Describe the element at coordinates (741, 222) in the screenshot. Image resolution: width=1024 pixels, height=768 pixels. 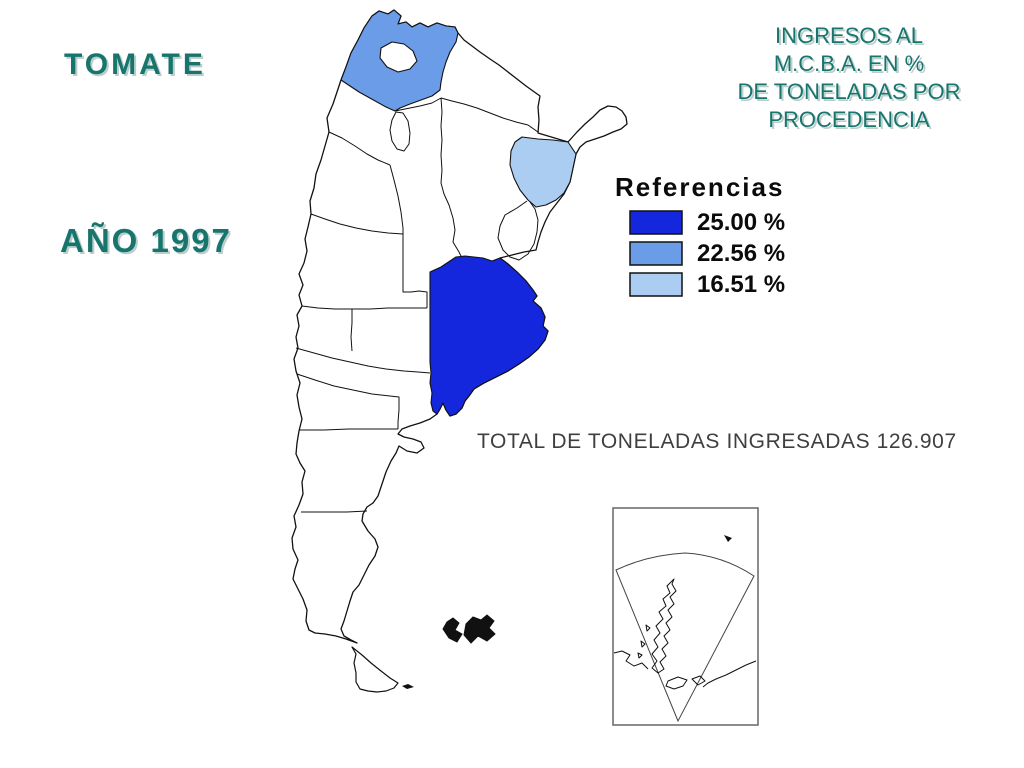
I see `legend-label: 25.00 %` at that location.